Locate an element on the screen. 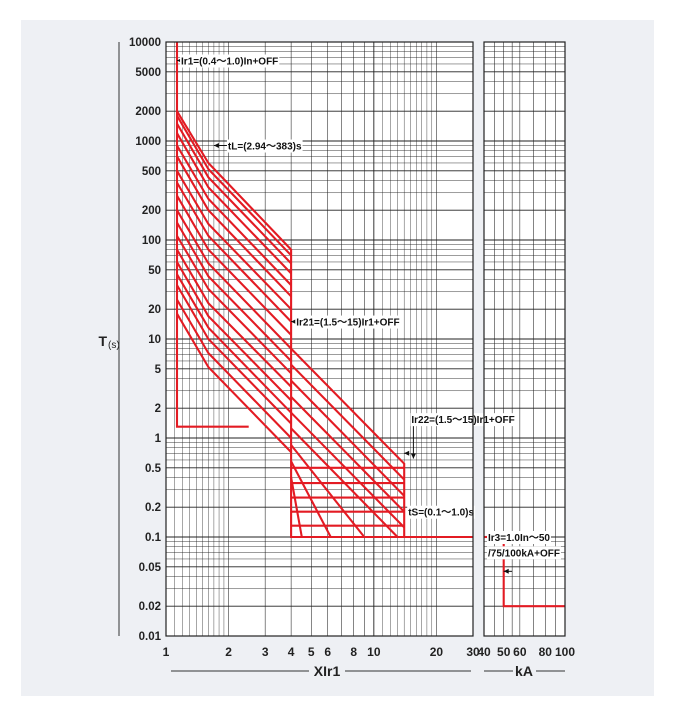 This screenshot has width=675, height=716. y-tick-label: 0.05 is located at coordinates (150, 568).